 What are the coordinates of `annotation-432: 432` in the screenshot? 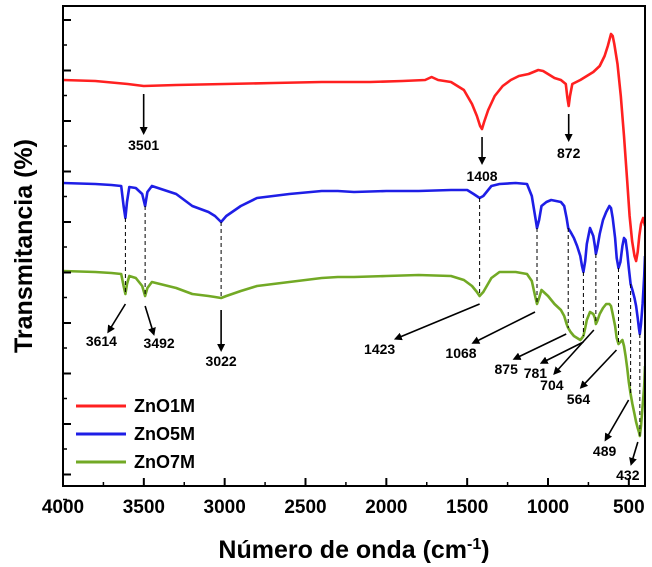 It's located at (628, 462).